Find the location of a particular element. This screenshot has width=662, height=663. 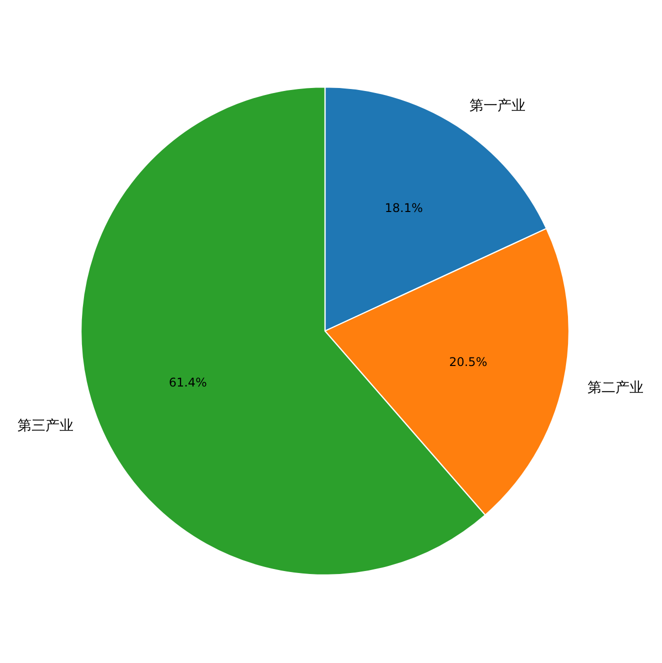

slice-label: 第三产业 is located at coordinates (46, 426).